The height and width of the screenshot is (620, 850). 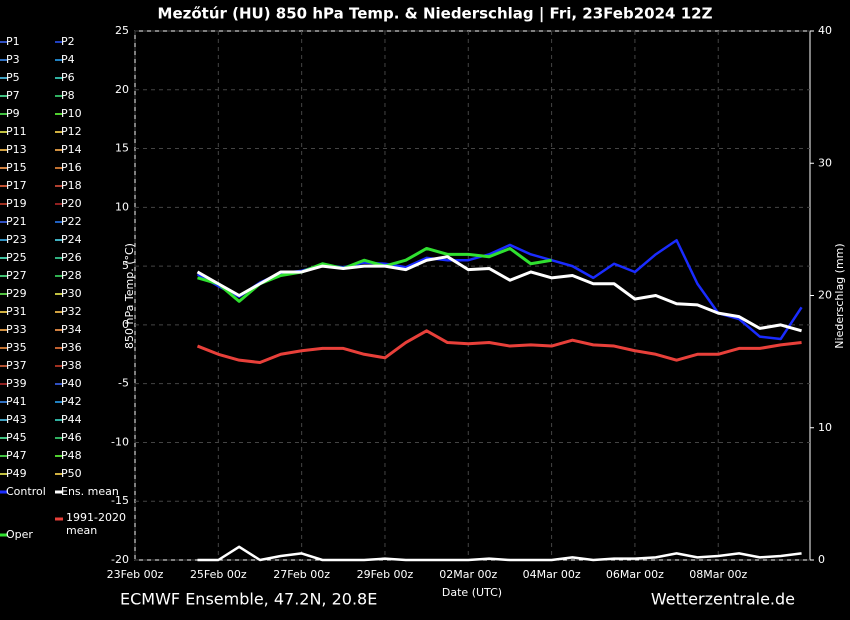 I want to click on y-tick-label: -15, so click(x=120, y=500).